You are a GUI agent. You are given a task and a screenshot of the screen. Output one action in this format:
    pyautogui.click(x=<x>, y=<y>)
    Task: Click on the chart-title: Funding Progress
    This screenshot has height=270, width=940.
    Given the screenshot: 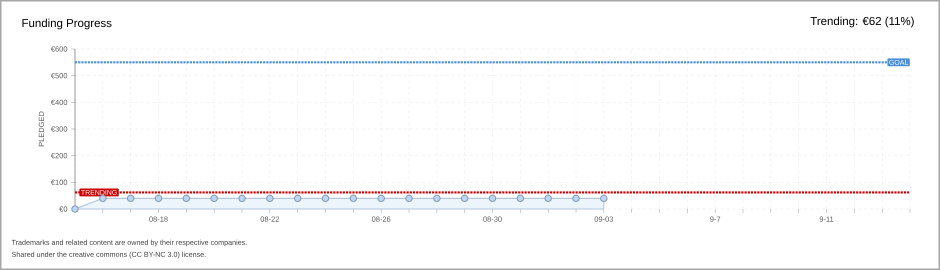 What is the action you would take?
    pyautogui.click(x=67, y=24)
    